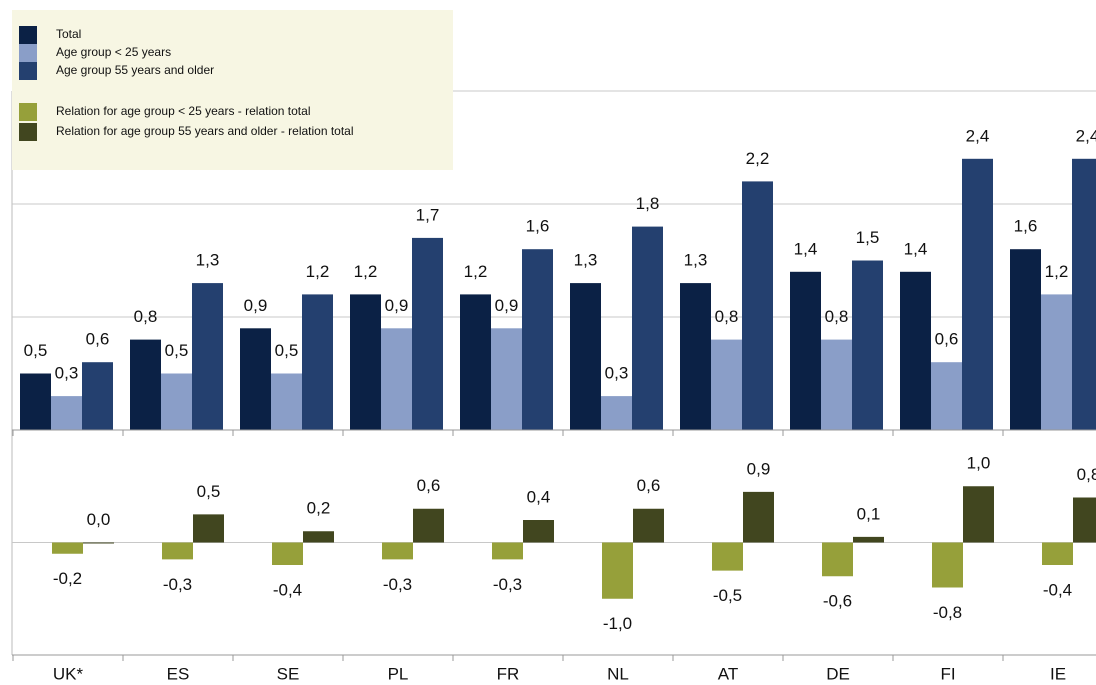  What do you see at coordinates (135, 70) in the screenshot?
I see `legend-label: Age group 55 years and older` at bounding box center [135, 70].